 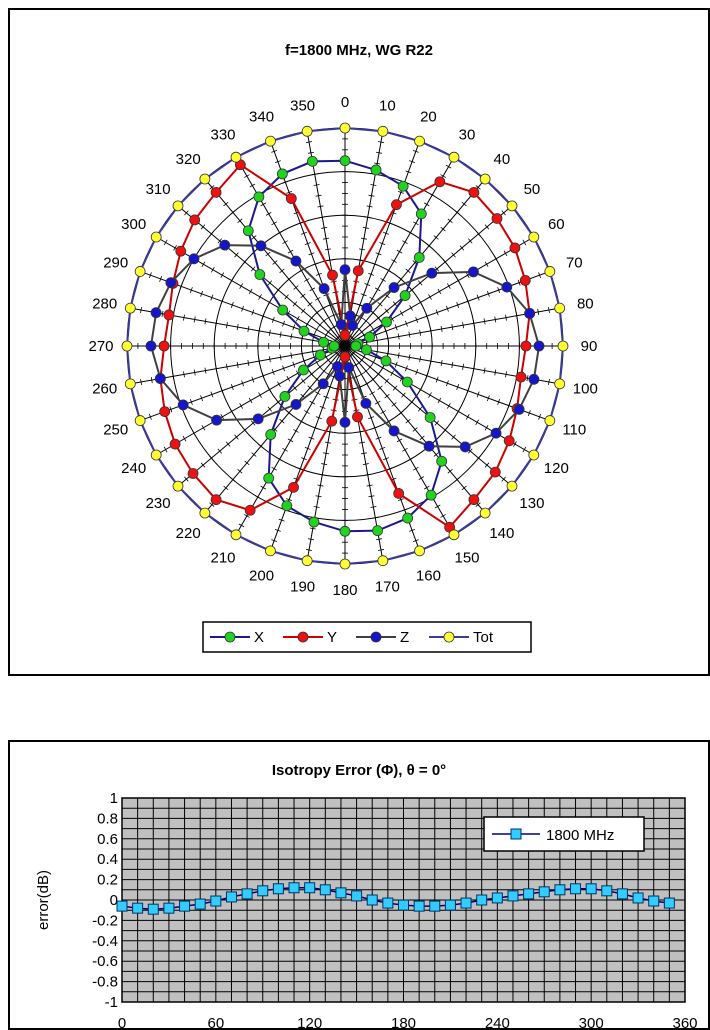 What do you see at coordinates (115, 263) in the screenshot?
I see `angle-tick-label: 290` at bounding box center [115, 263].